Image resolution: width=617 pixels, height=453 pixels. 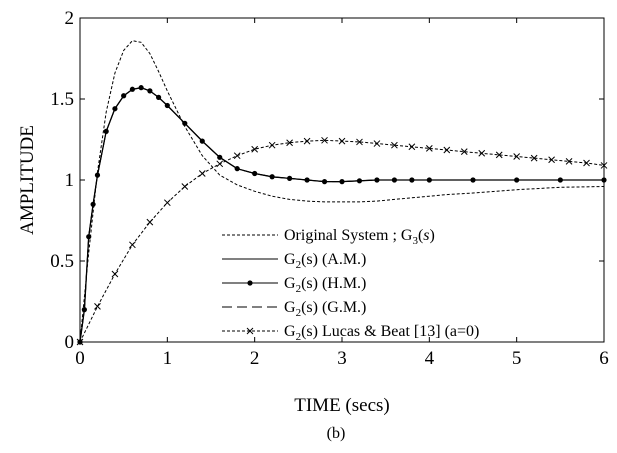 I want to click on x-tick-label: 6, so click(x=604, y=358).